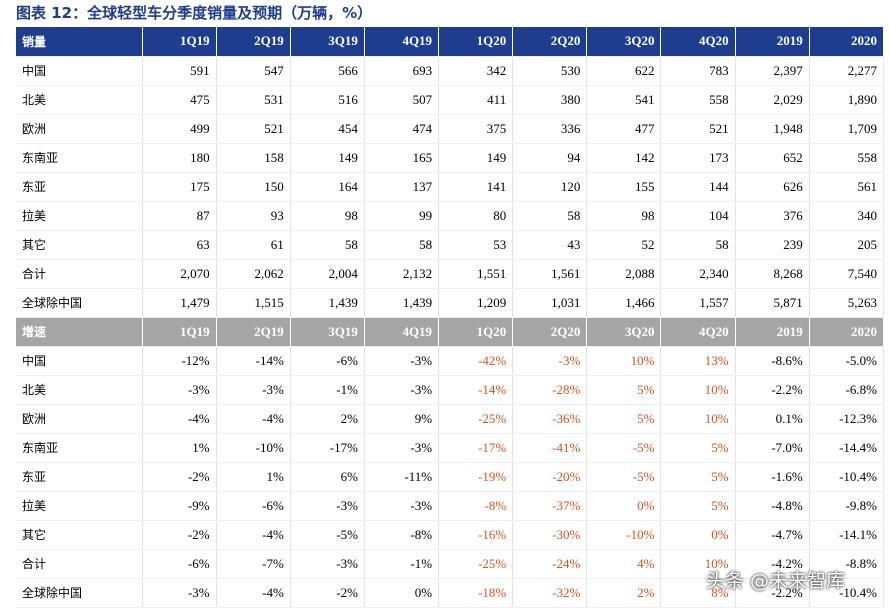  I want to click on data-row: 其它 -2% -4% -5% -8% -16% -30% -10% 0% -4.7% -14.1%, so click(450, 535).